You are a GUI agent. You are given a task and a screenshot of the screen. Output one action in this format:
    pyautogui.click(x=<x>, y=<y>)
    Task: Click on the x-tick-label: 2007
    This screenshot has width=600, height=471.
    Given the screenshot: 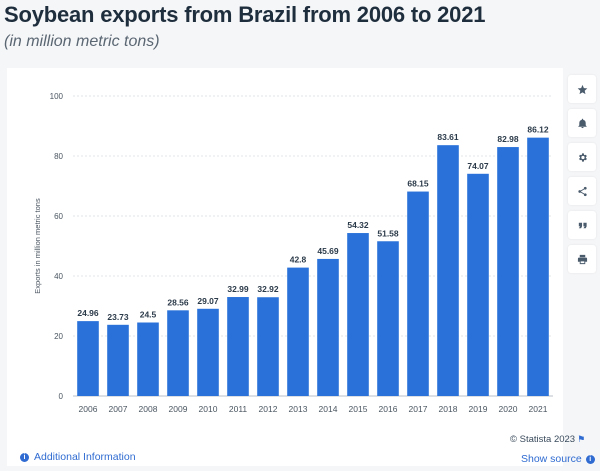 What is the action you would take?
    pyautogui.click(x=118, y=409)
    